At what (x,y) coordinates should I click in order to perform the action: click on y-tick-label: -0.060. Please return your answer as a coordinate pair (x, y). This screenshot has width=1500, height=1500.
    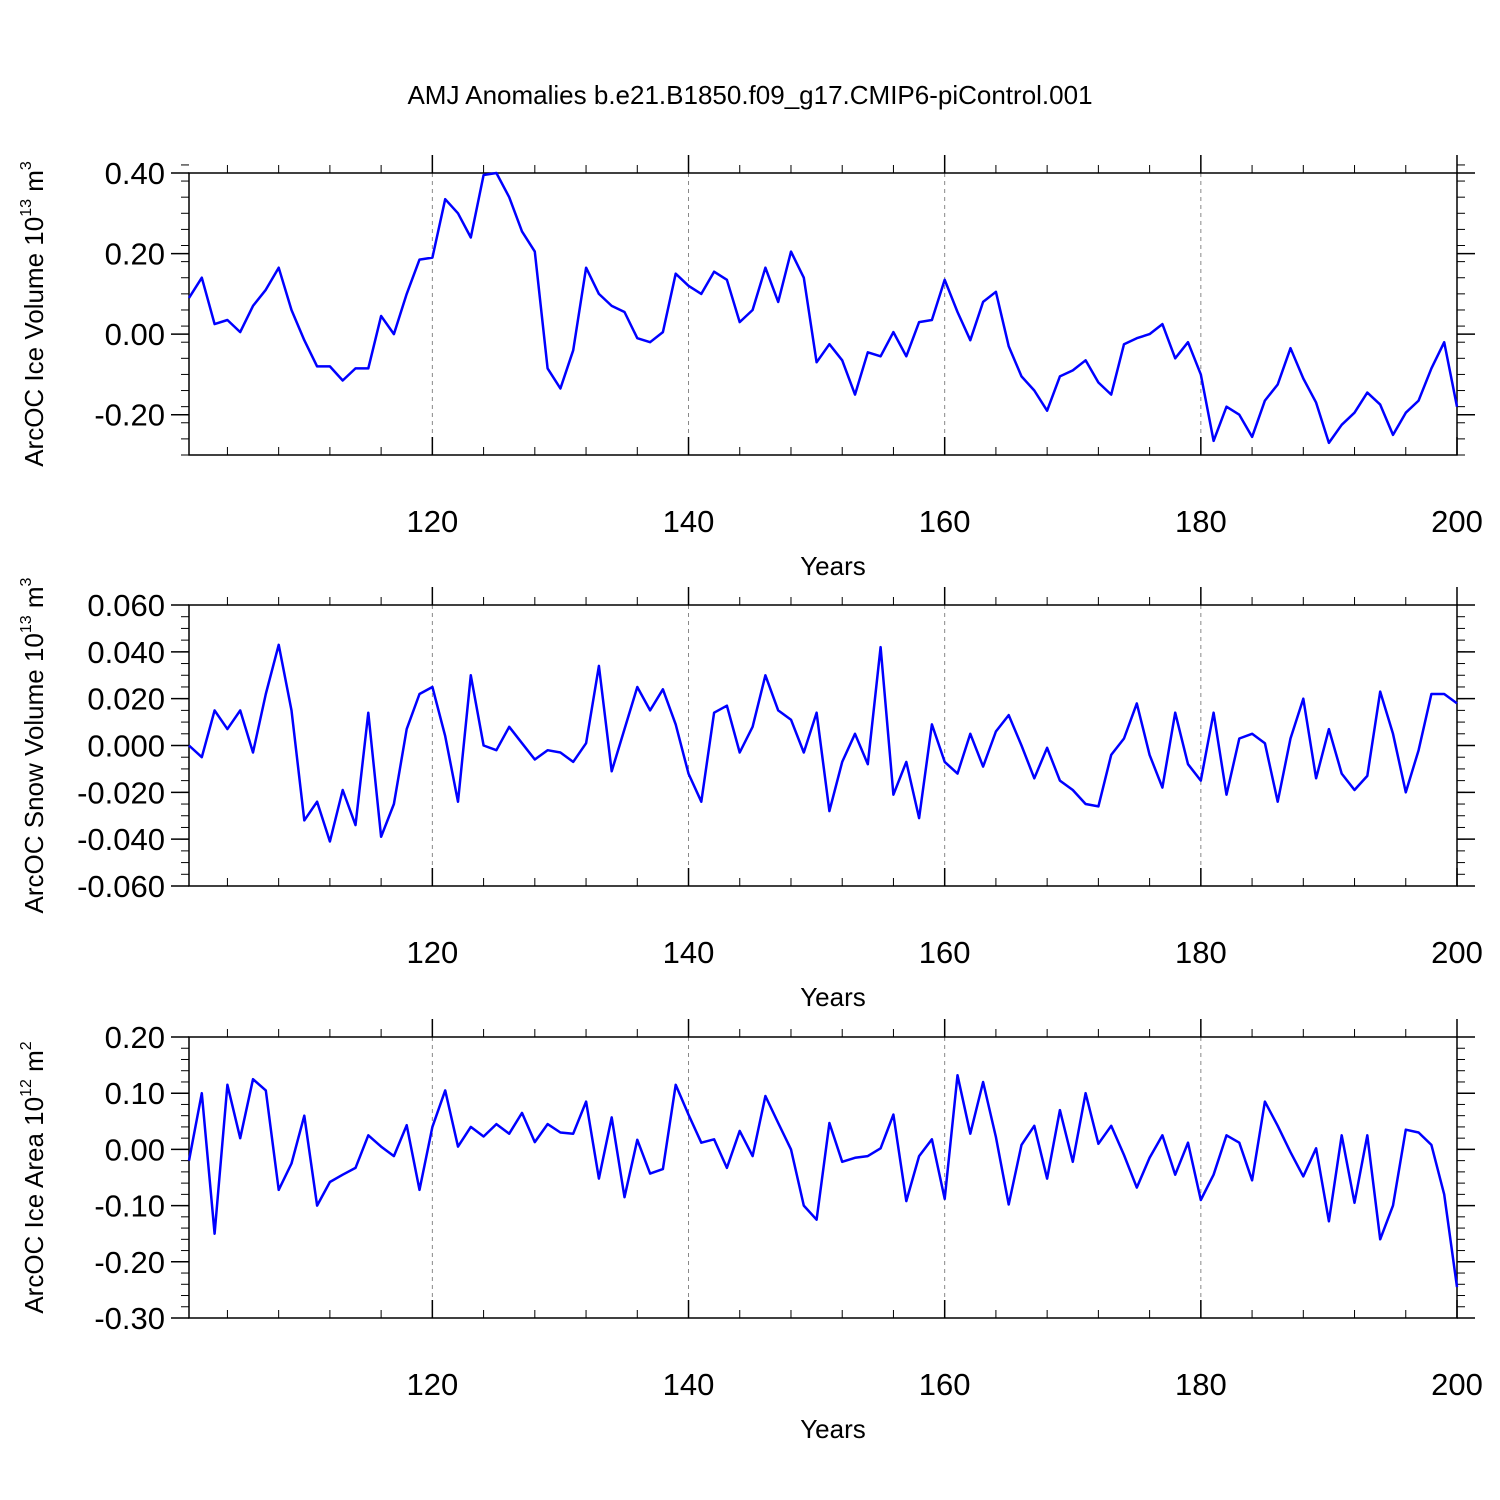
    Looking at the image, I should click on (121, 886).